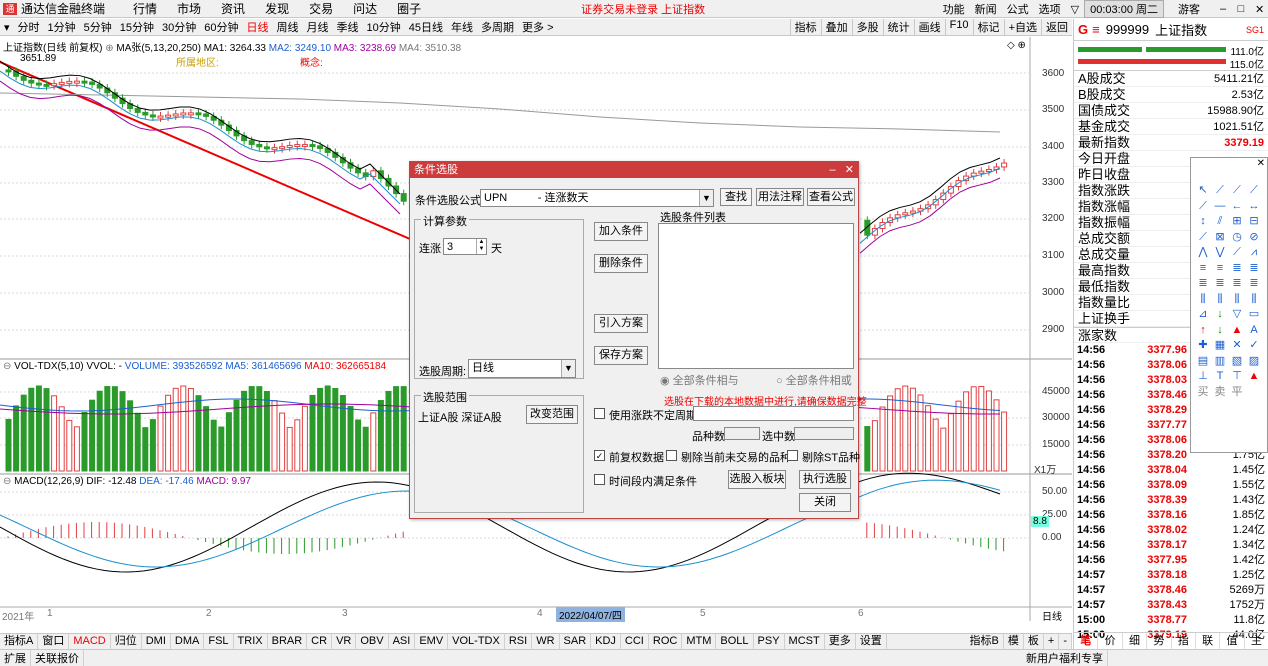 The height and width of the screenshot is (666, 1268). I want to click on period-daily: 日线, so click(257, 28).